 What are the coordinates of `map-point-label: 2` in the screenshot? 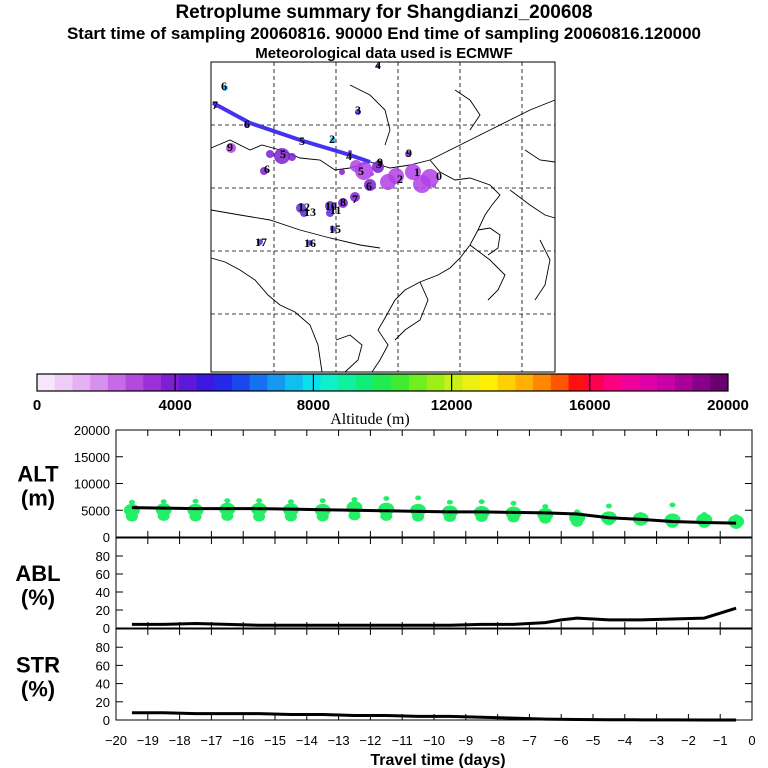 It's located at (400, 179).